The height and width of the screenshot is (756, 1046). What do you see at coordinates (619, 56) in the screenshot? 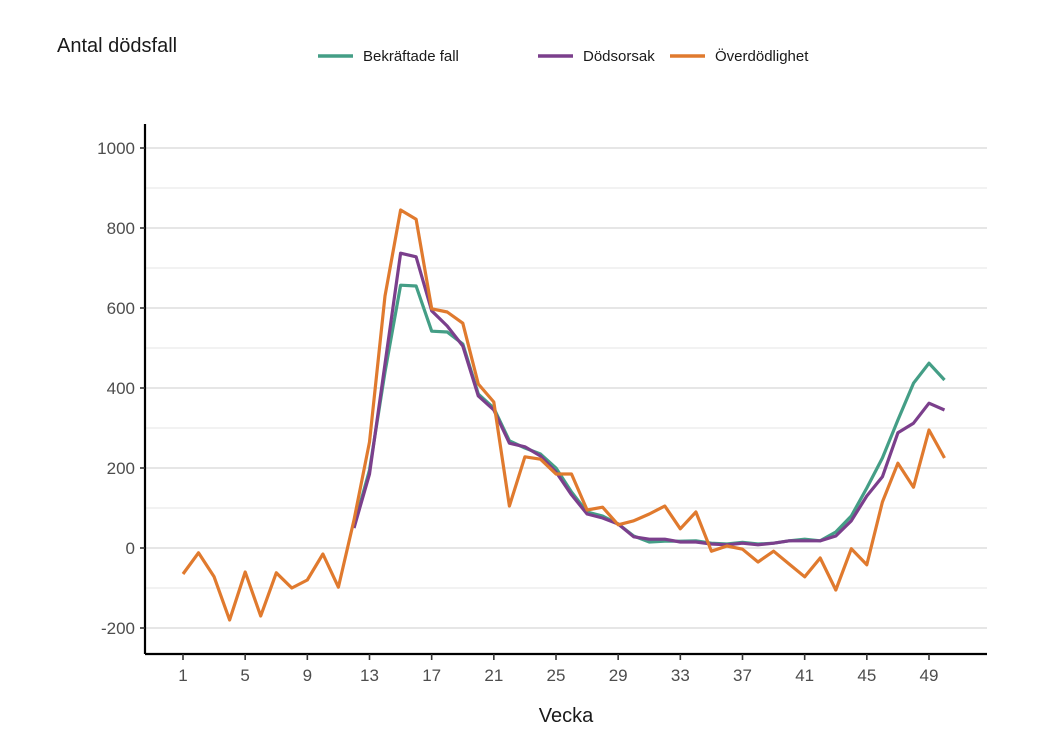
I see `legend-label-1: Dödsorsak` at bounding box center [619, 56].